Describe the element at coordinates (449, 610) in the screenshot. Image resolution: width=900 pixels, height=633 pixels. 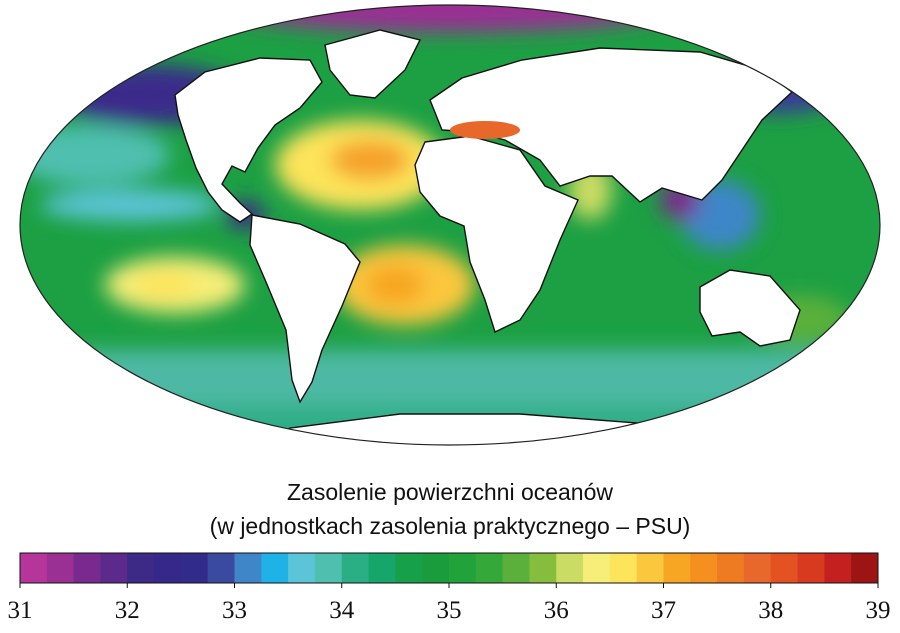
I see `tick-label: 35` at that location.